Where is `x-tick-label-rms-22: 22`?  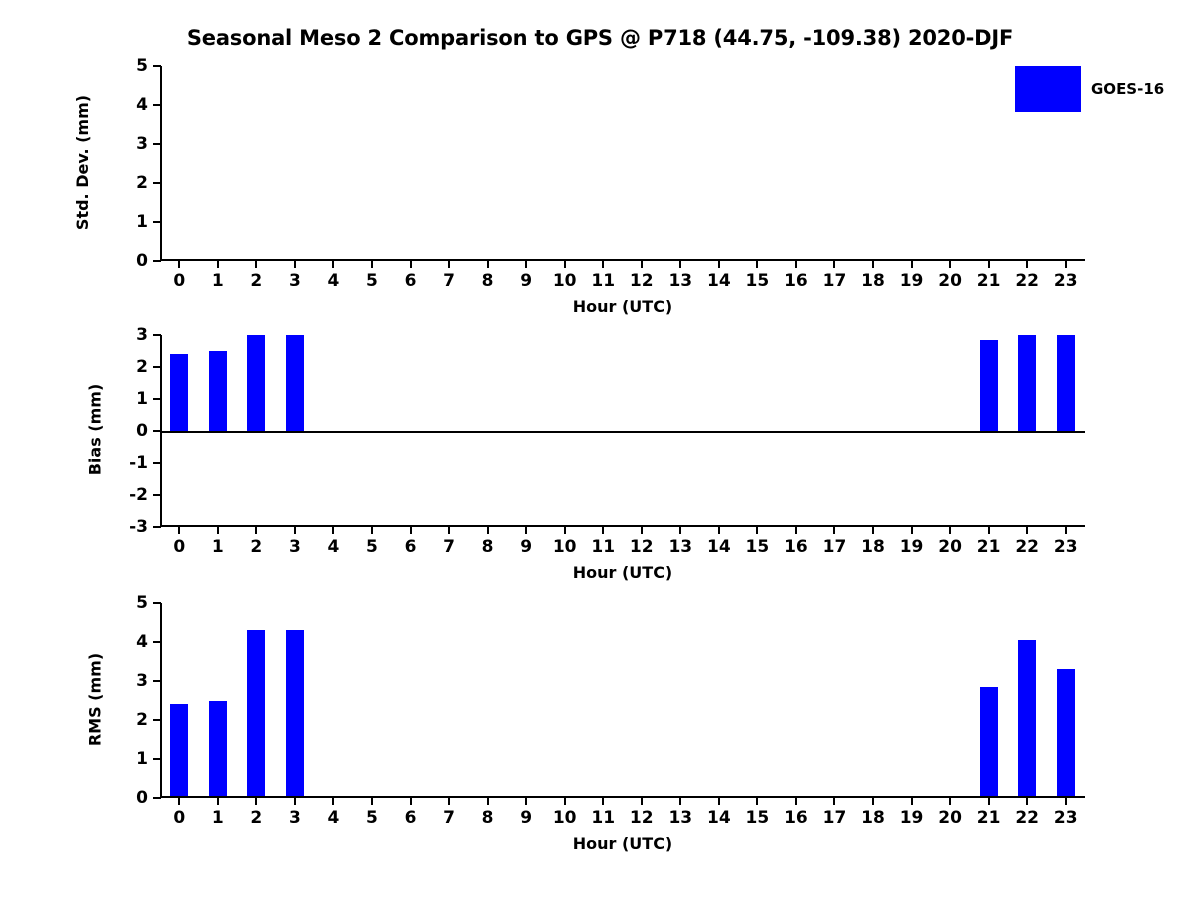
x-tick-label-rms-22: 22 is located at coordinates (1027, 818).